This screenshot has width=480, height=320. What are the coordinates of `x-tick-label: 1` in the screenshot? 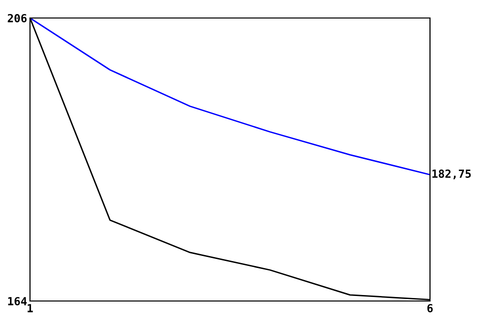 It's located at (30, 308).